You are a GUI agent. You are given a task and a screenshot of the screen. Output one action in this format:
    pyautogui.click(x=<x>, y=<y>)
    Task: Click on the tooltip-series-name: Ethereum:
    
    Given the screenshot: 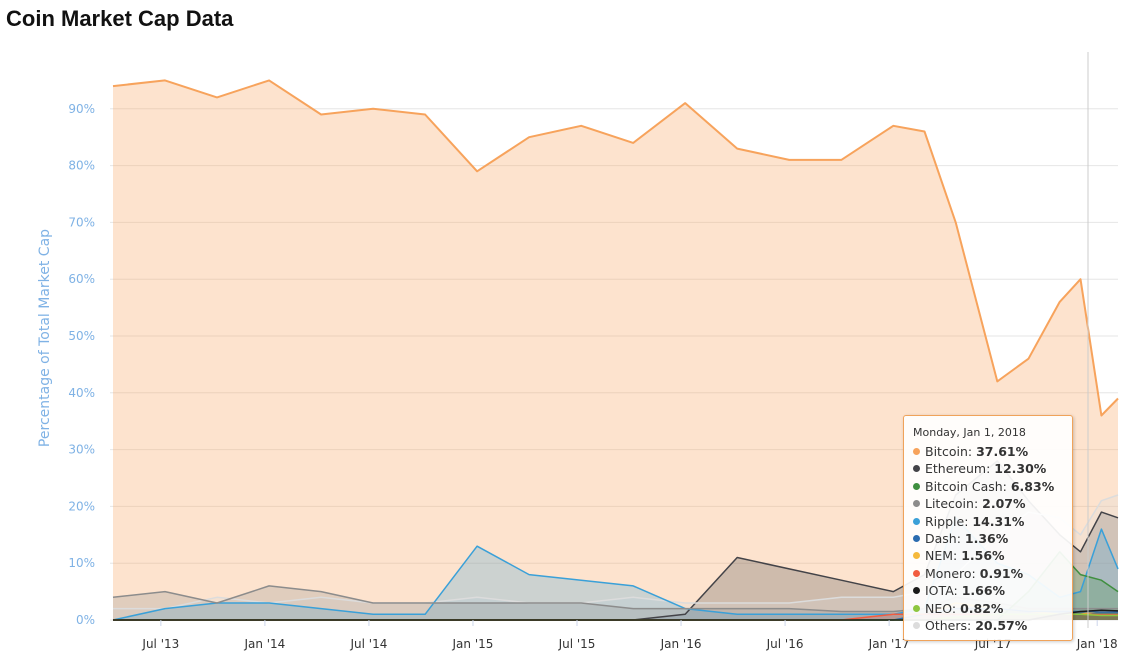 What is the action you would take?
    pyautogui.click(x=960, y=469)
    